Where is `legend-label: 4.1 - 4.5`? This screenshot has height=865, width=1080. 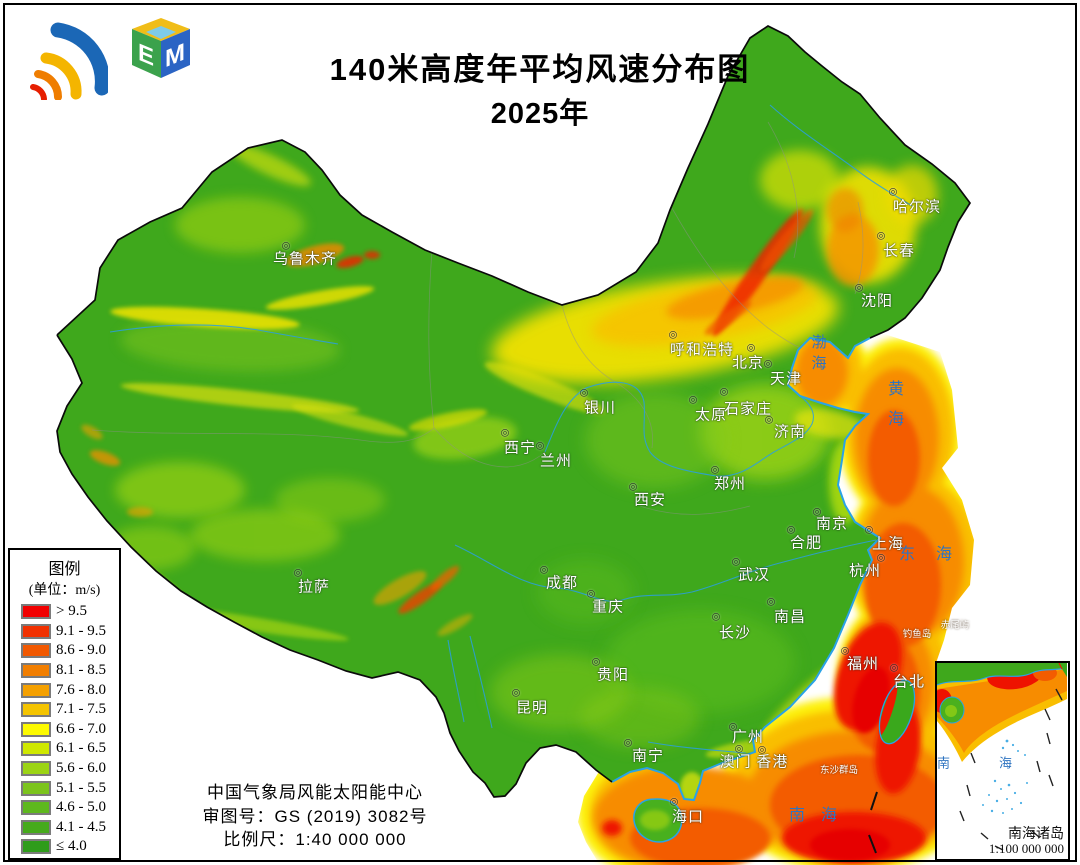 legend-label: 4.1 - 4.5 is located at coordinates (81, 826).